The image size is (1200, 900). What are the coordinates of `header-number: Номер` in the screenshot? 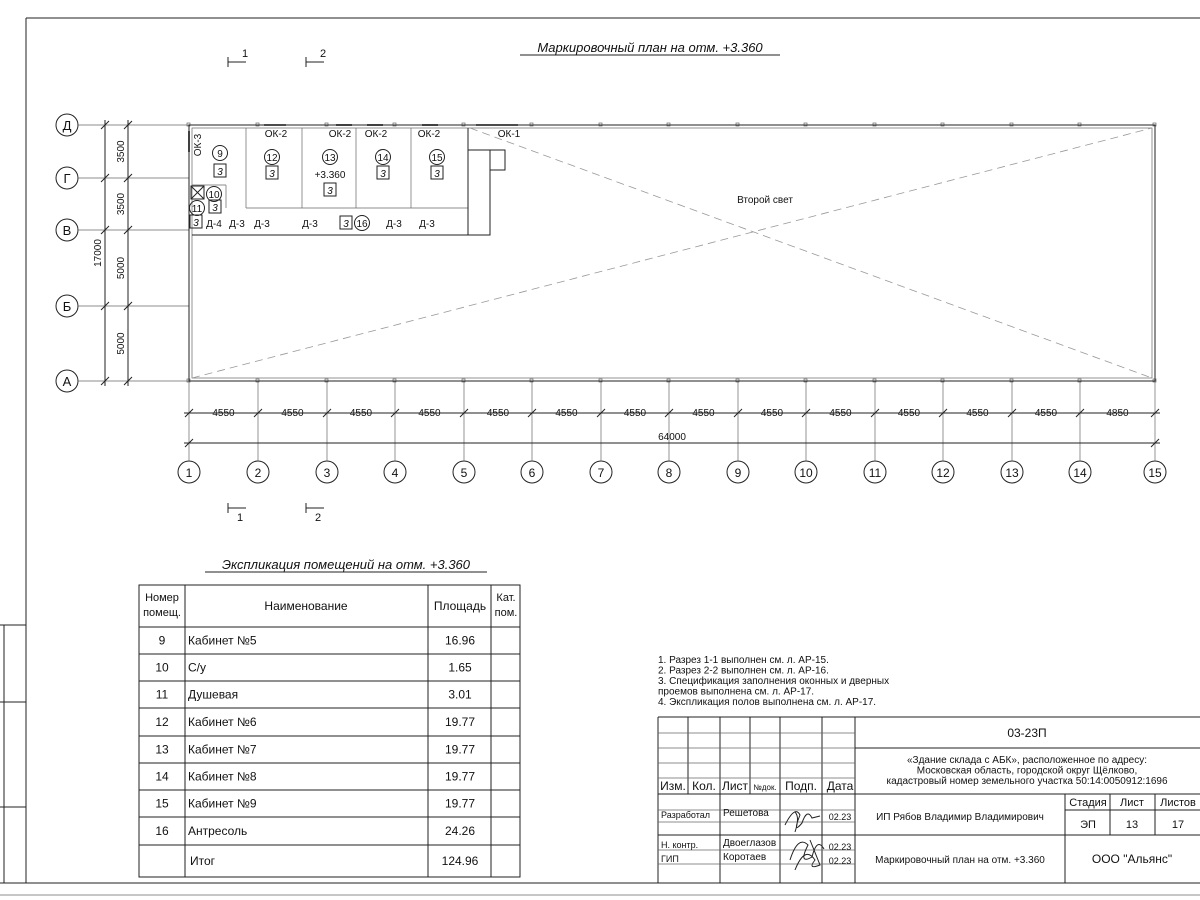 It's located at (162, 598).